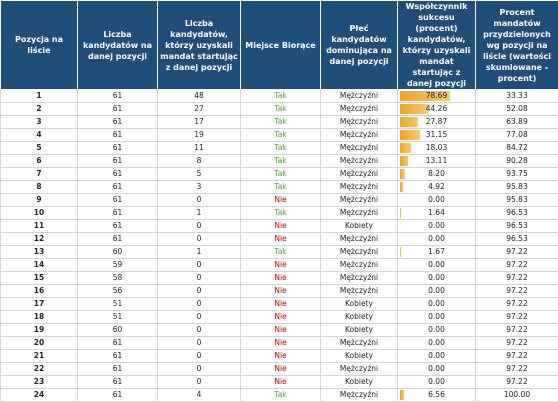  I want to click on table-cell: 51, so click(117, 317).